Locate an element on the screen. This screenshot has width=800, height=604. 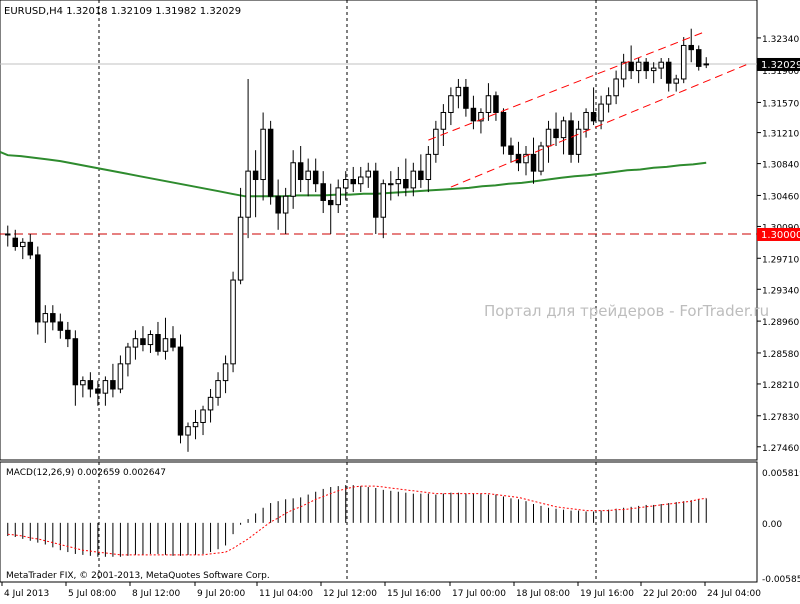
macd-tick-label: 0.00 is located at coordinates (772, 525).